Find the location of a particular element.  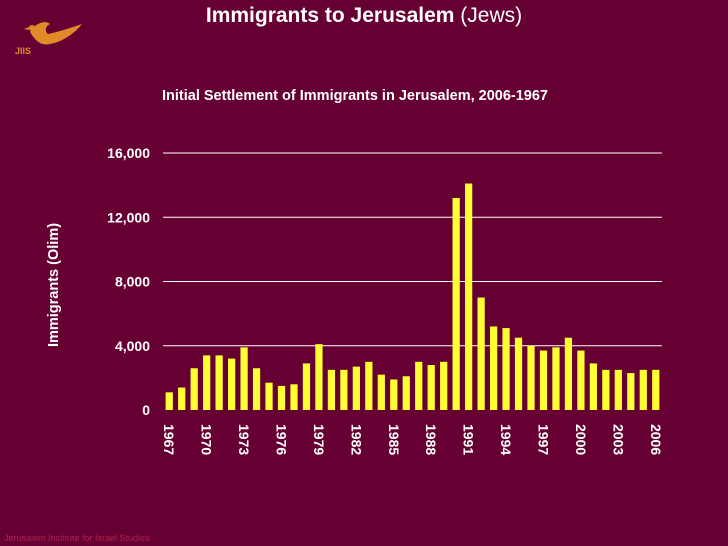

x-tick-label: 1973 is located at coordinates (244, 439).